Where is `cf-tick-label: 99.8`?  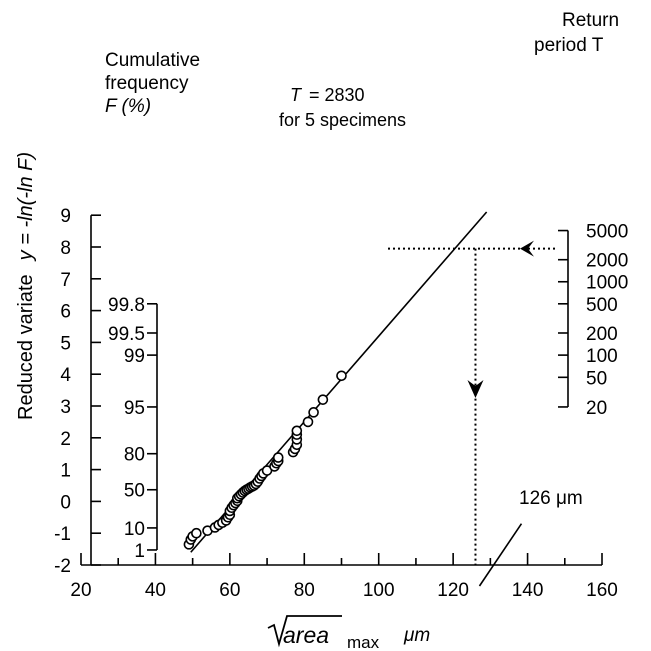 cf-tick-label: 99.8 is located at coordinates (126, 305).